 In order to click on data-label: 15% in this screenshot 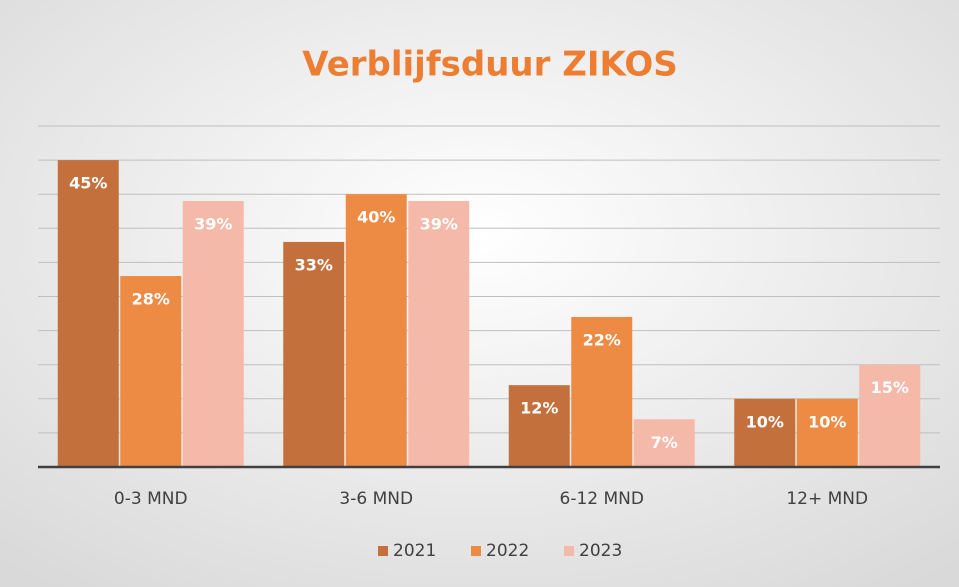, I will do `click(890, 387)`.